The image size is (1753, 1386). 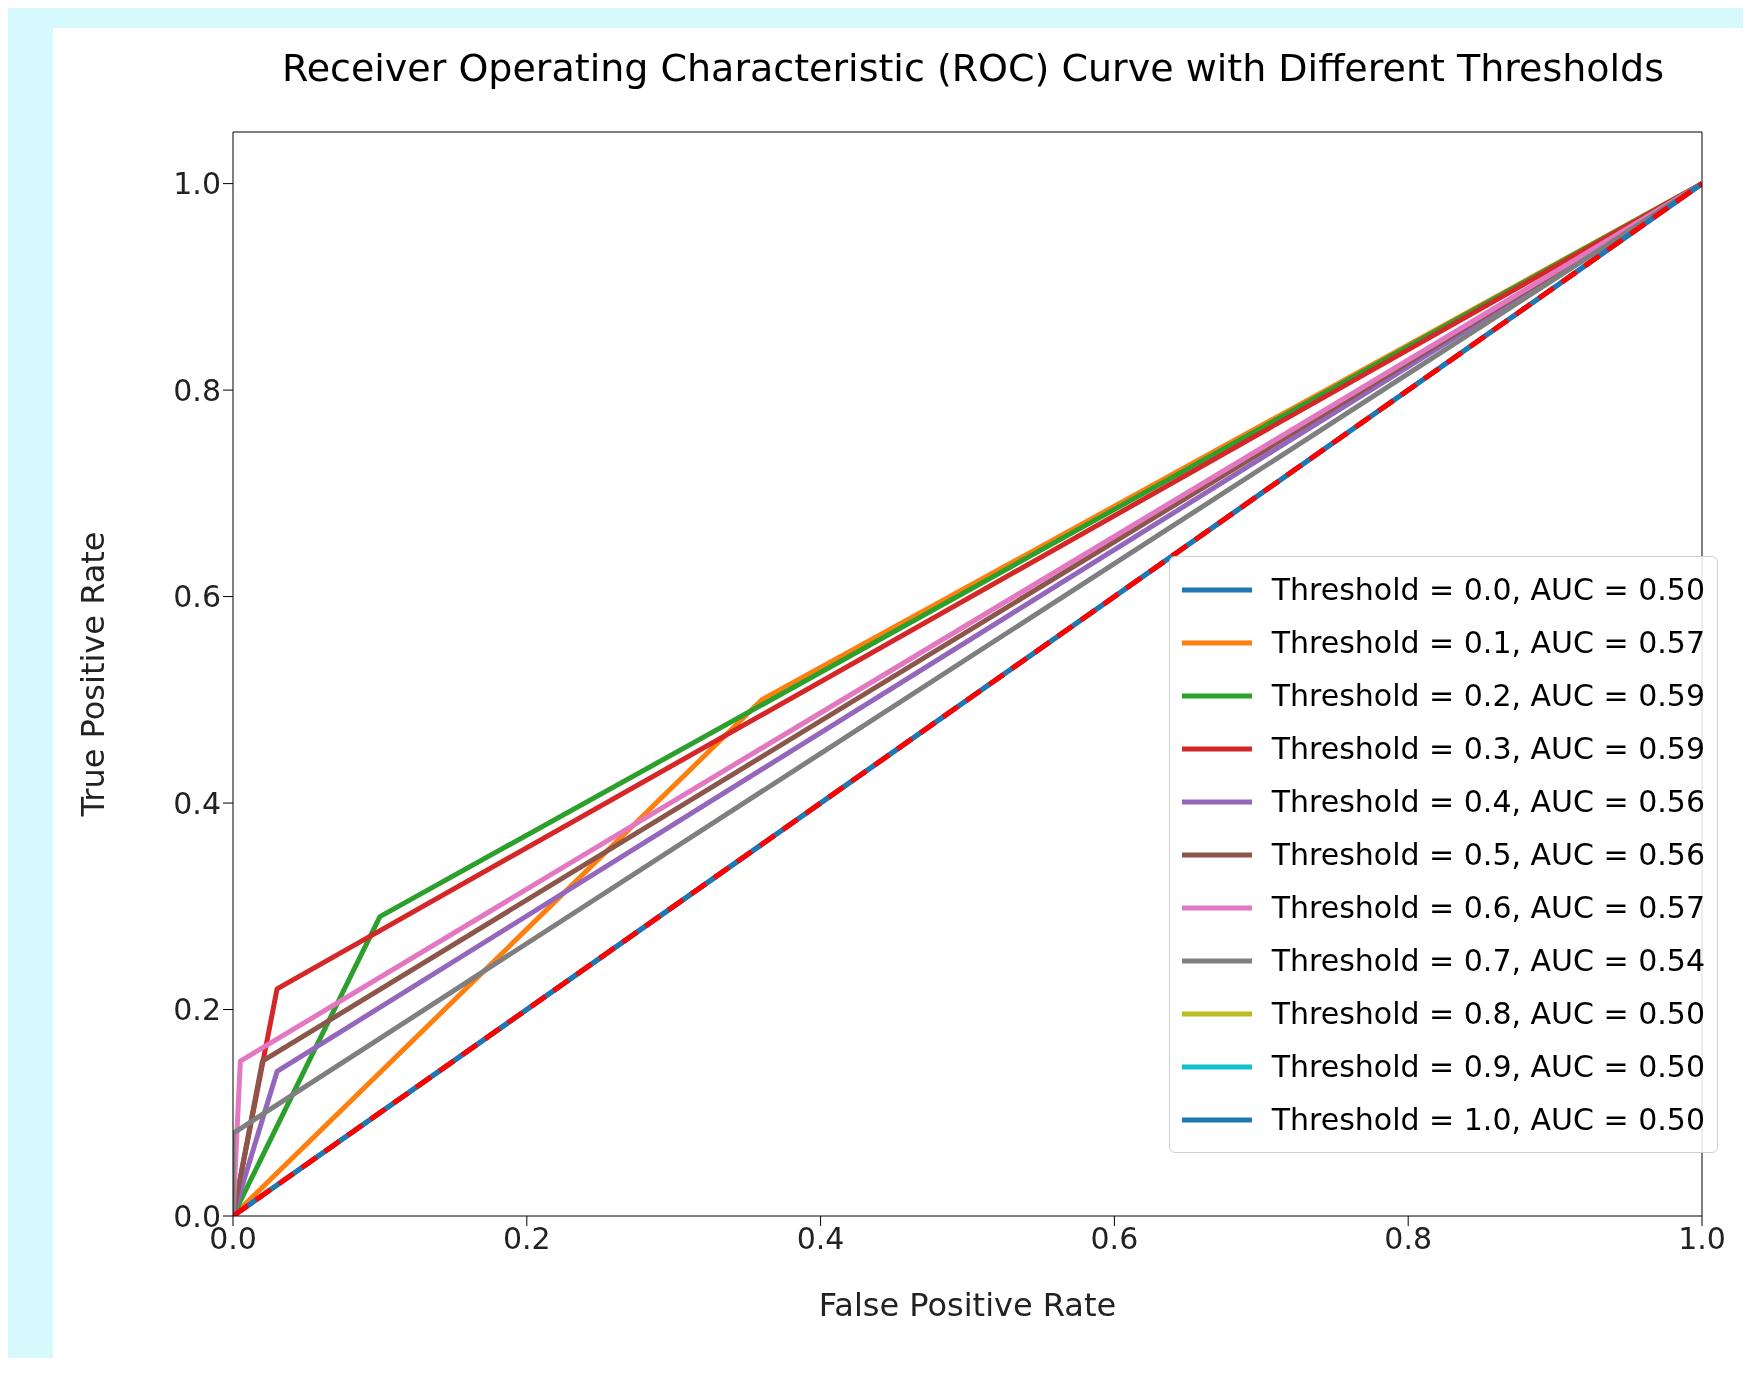 What do you see at coordinates (1488, 642) in the screenshot?
I see `legend-label: Threshold = 0.1, AUC = 0.57` at bounding box center [1488, 642].